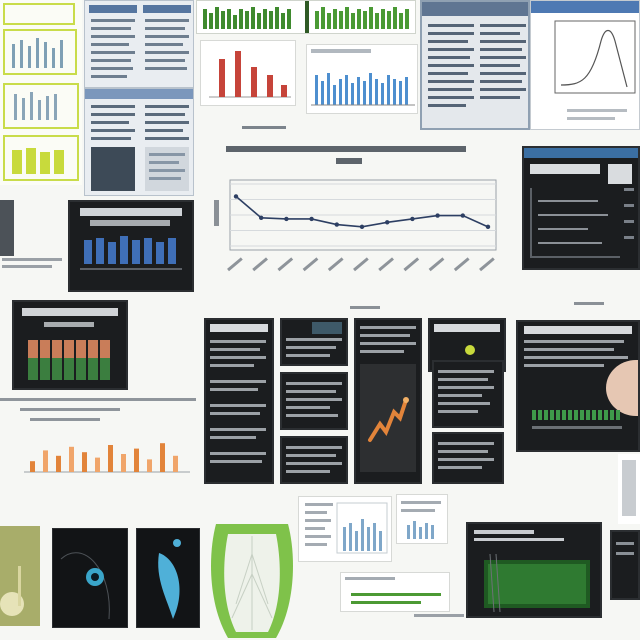 The height and width of the screenshot is (640, 640). What do you see at coordinates (70, 344) in the screenshot?
I see `dark-panel-orange-green-art` at bounding box center [70, 344].